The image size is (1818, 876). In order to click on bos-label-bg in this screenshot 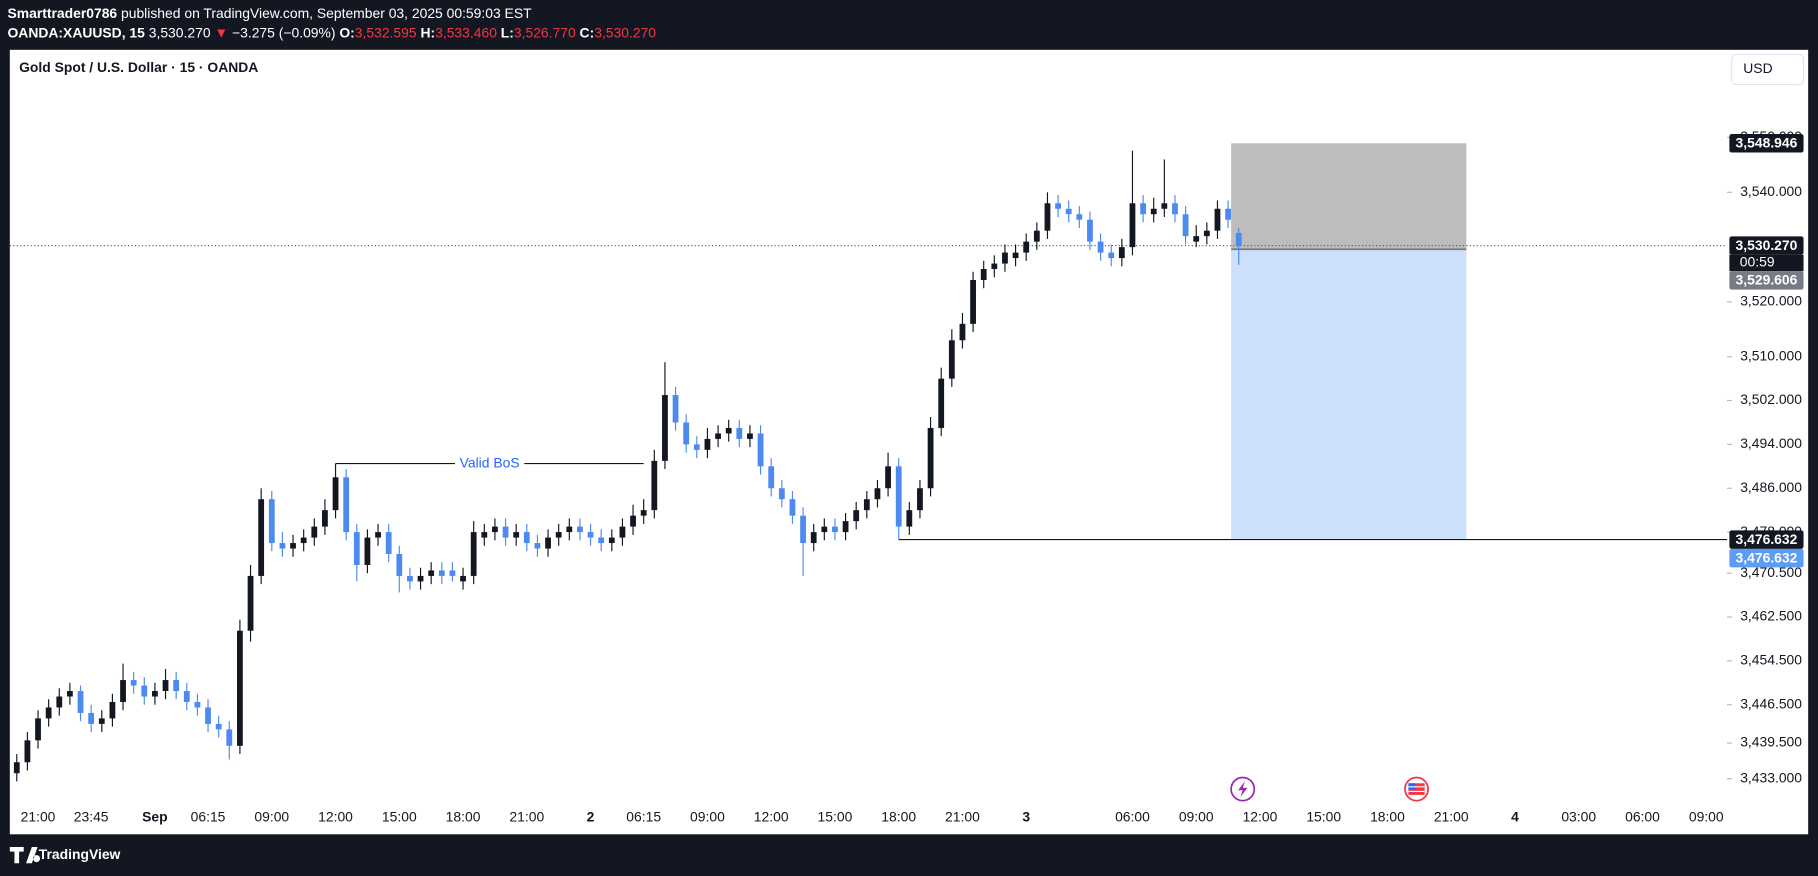, I will do `click(489, 462)`.